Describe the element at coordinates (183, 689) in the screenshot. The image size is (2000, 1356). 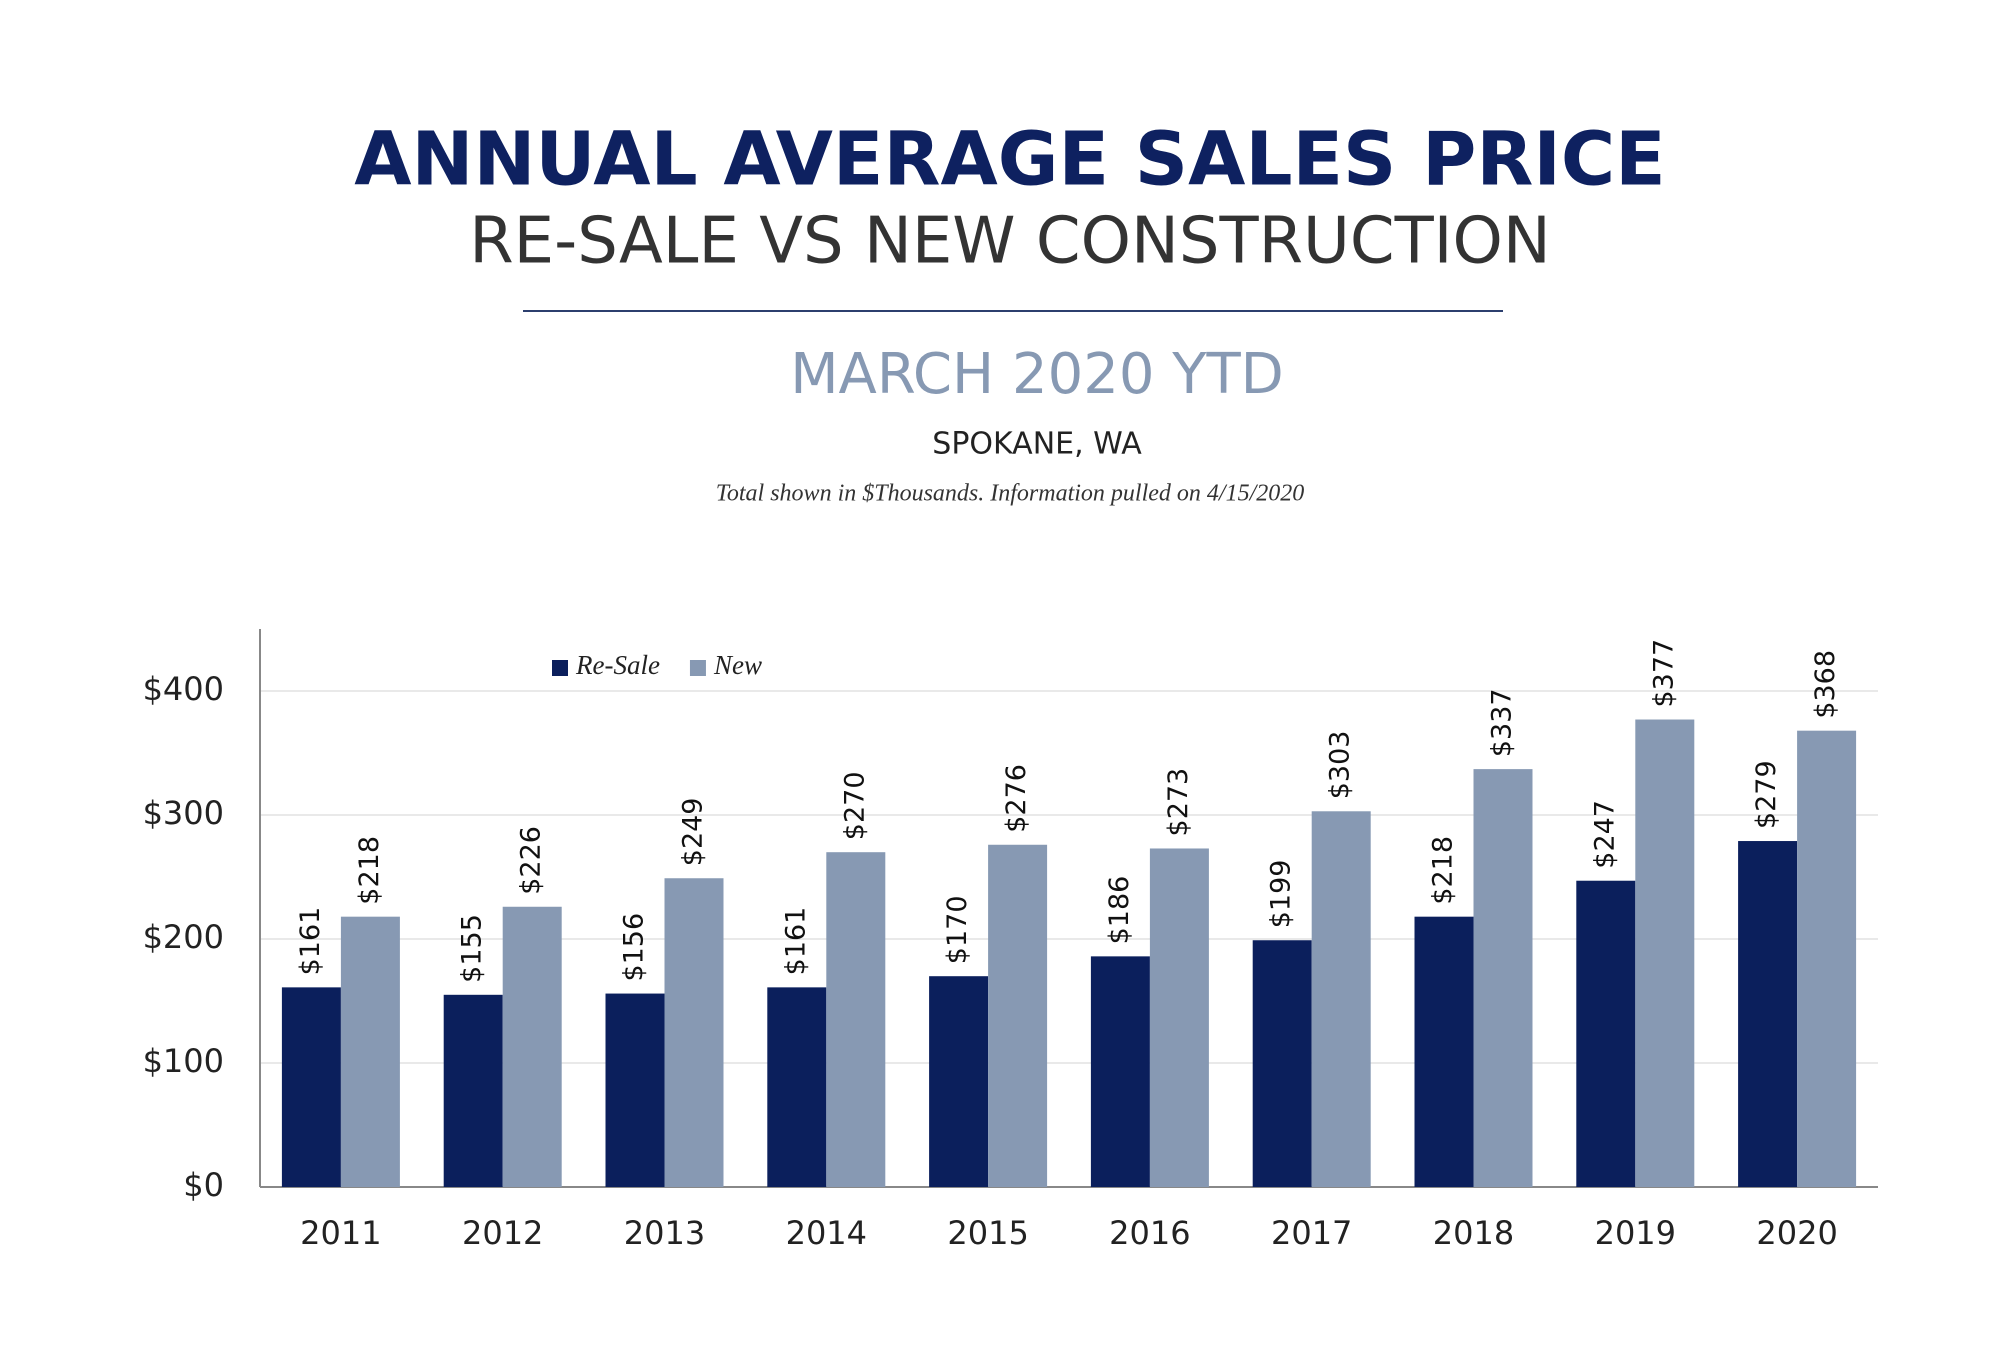
I see `y-tick-label: $400` at that location.